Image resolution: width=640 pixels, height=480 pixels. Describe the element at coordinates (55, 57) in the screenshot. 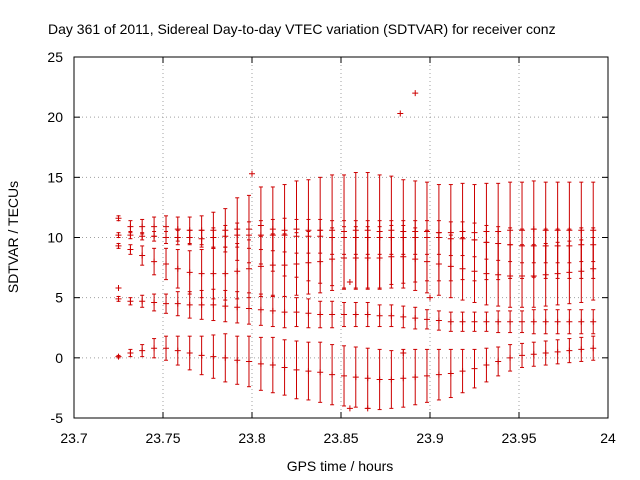

I see `y-tick-label: 25` at that location.